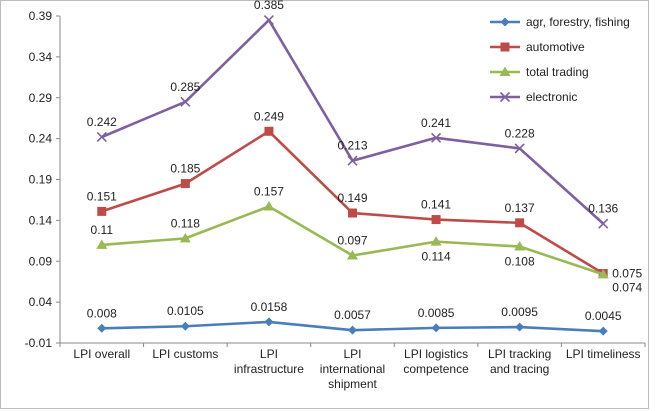 The width and height of the screenshot is (655, 411). Describe the element at coordinates (41, 220) in the screenshot. I see `y-tick-label: 0.14` at that location.